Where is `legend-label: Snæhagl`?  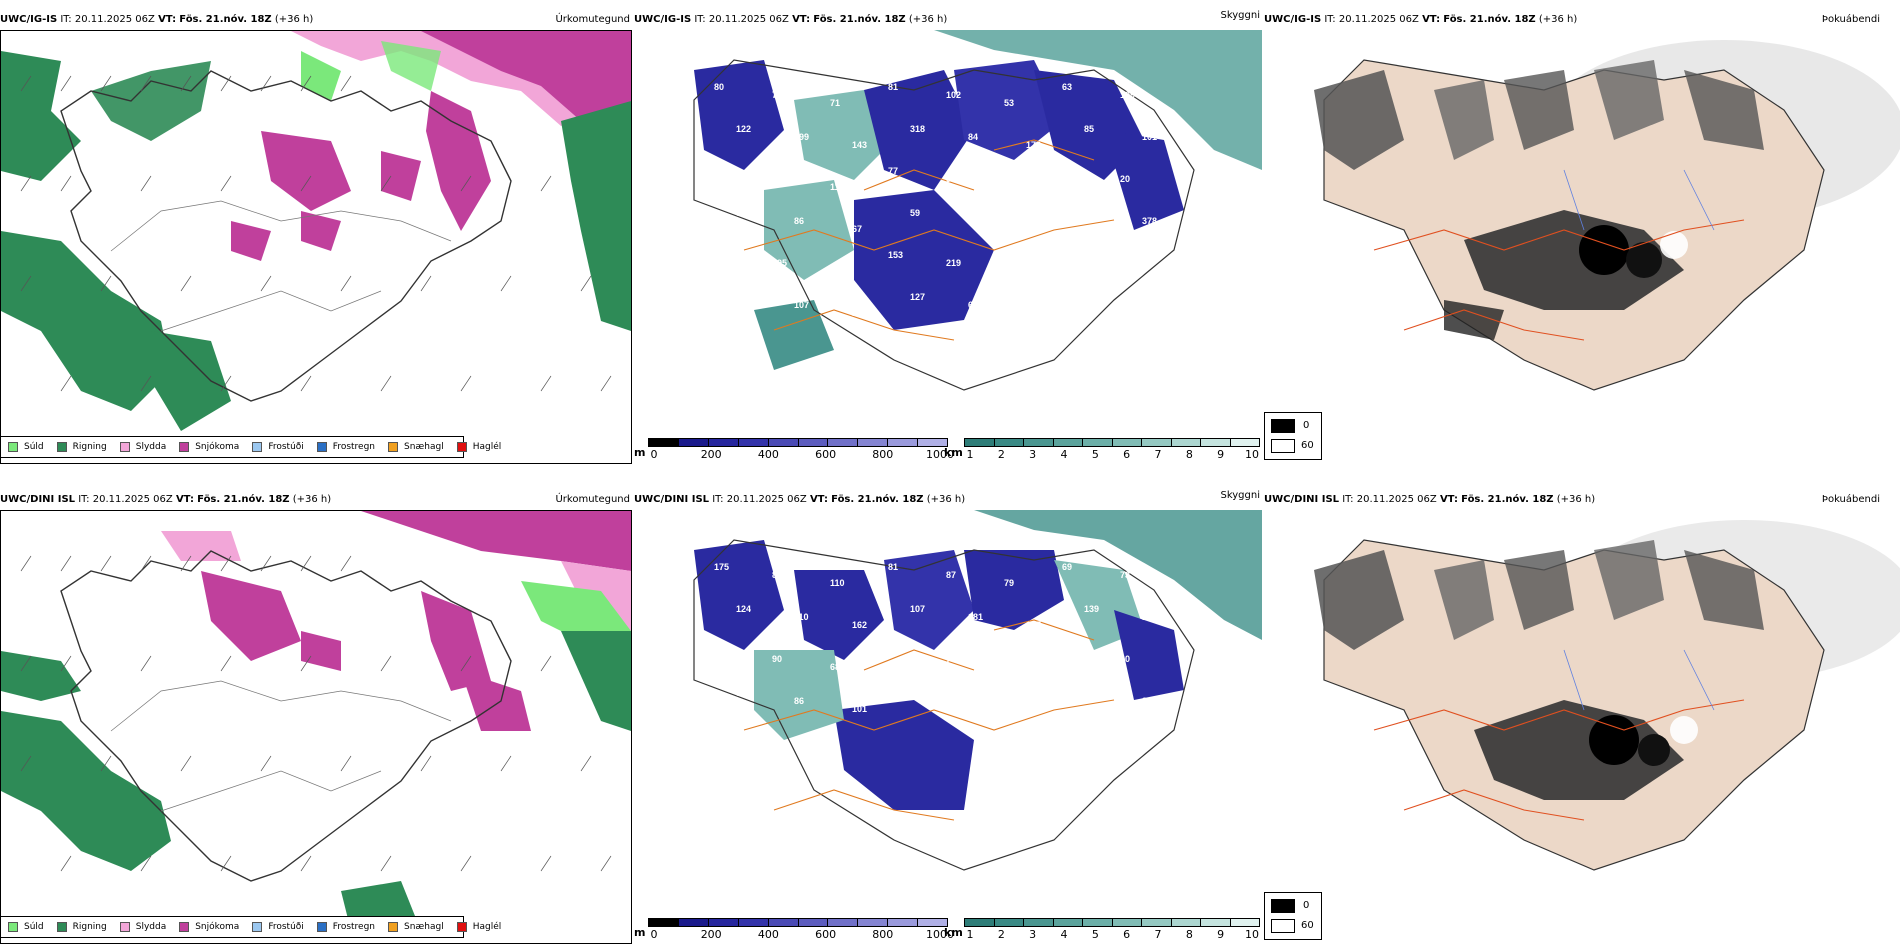
legend-label: Snæhagl is located at coordinates (424, 447).